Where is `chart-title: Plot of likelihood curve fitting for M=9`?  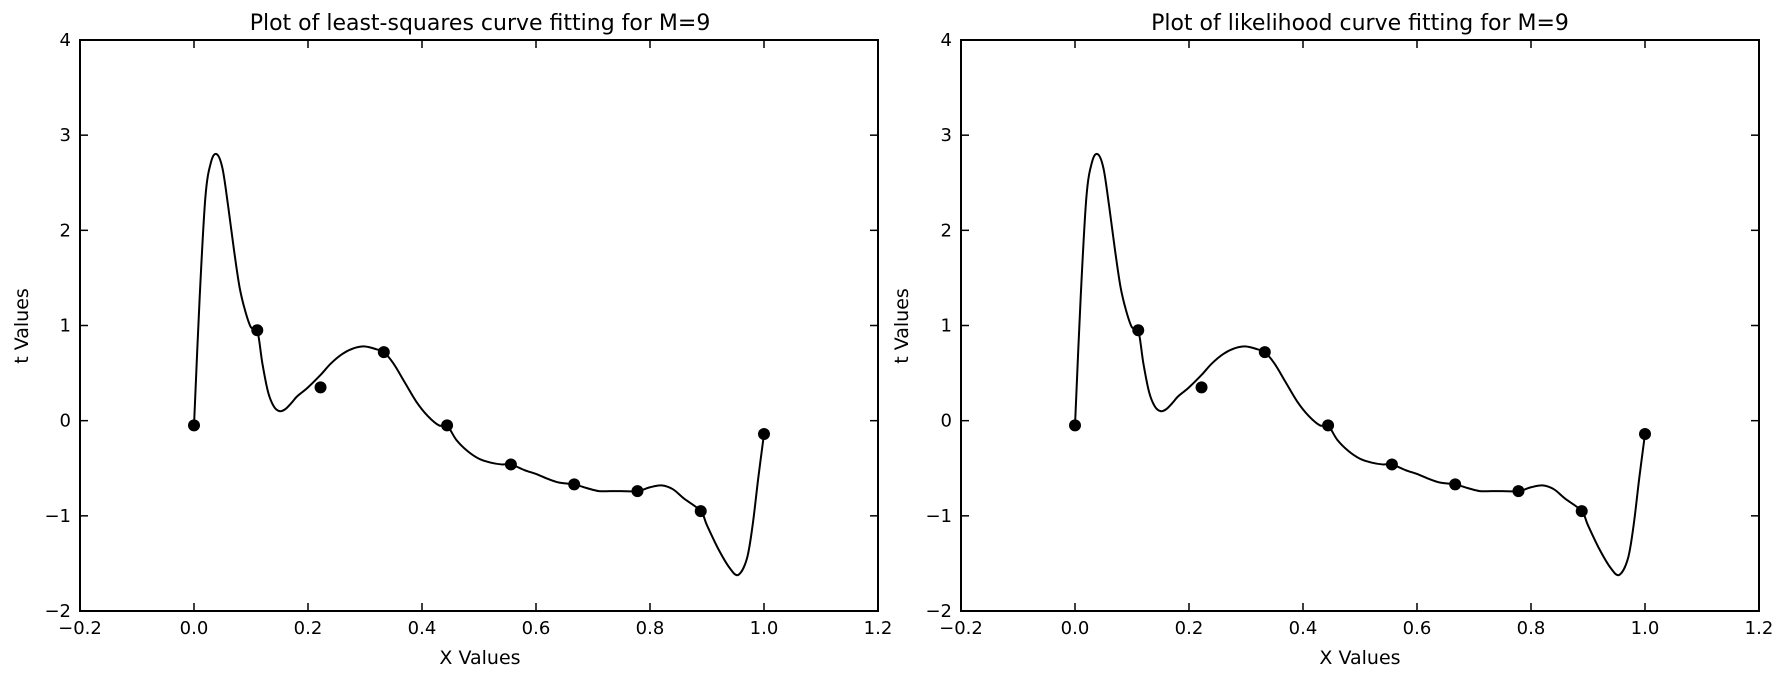 chart-title: Plot of likelihood curve fitting for M=9 is located at coordinates (1360, 23).